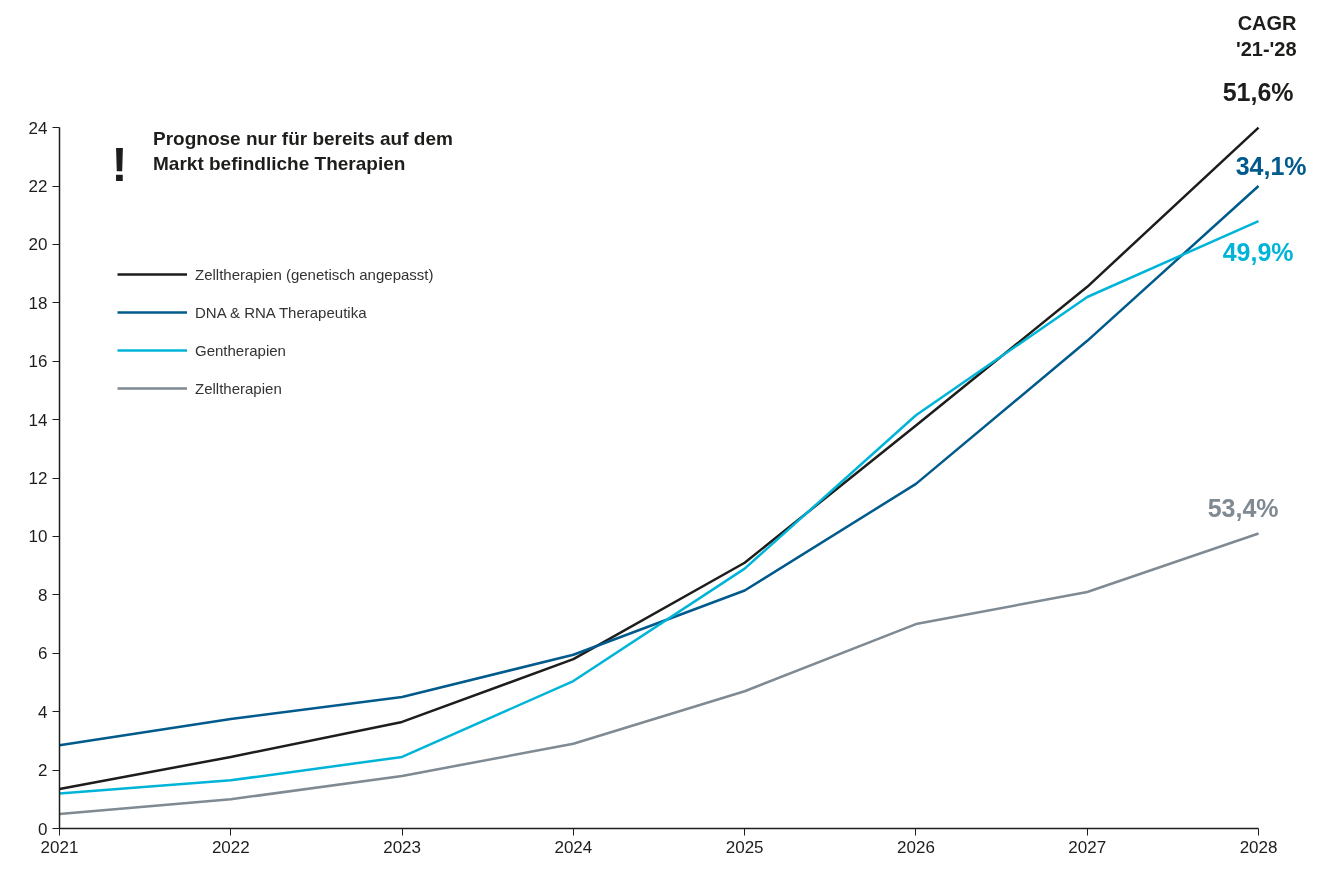 The height and width of the screenshot is (872, 1318). Describe the element at coordinates (230, 847) in the screenshot. I see `x-tick-label: 2022` at that location.